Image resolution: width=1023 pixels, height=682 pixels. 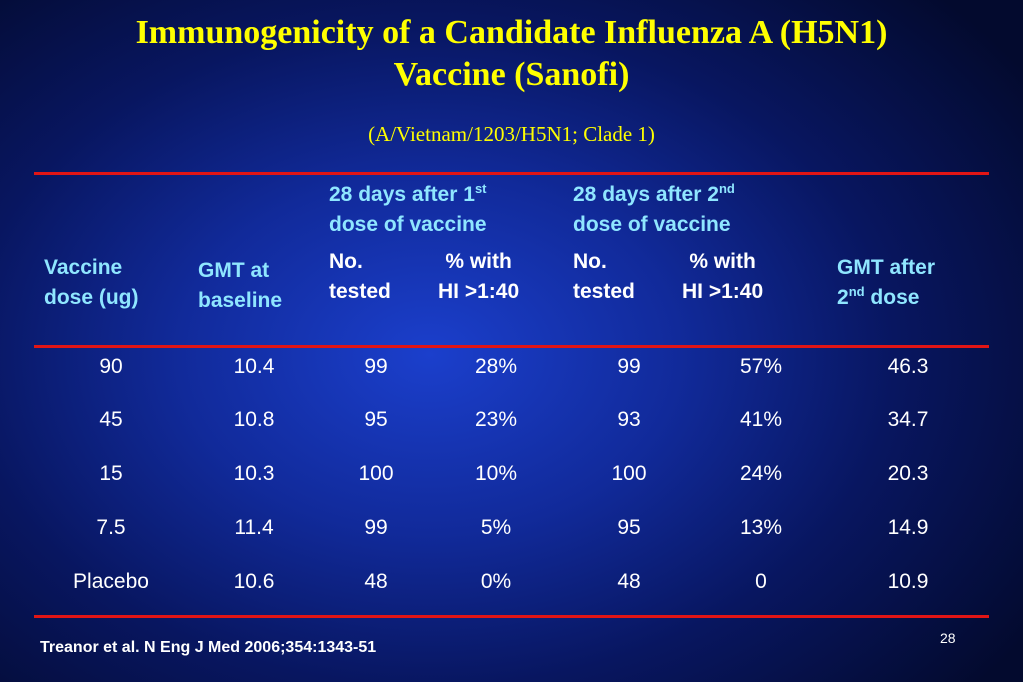 I want to click on cell-gmt-baseline: 10.8, so click(x=254, y=419).